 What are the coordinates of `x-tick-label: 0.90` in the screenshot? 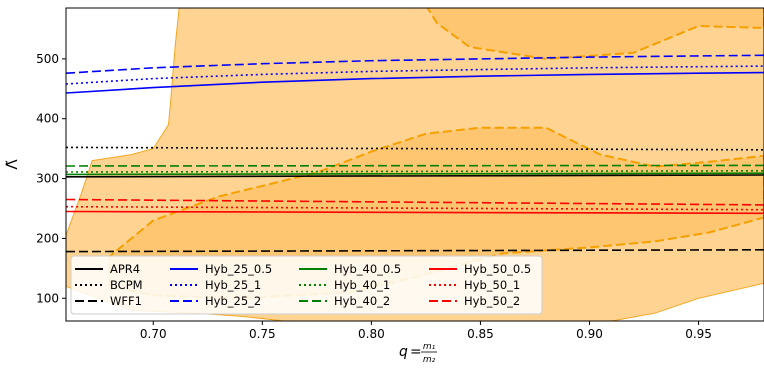 It's located at (589, 334).